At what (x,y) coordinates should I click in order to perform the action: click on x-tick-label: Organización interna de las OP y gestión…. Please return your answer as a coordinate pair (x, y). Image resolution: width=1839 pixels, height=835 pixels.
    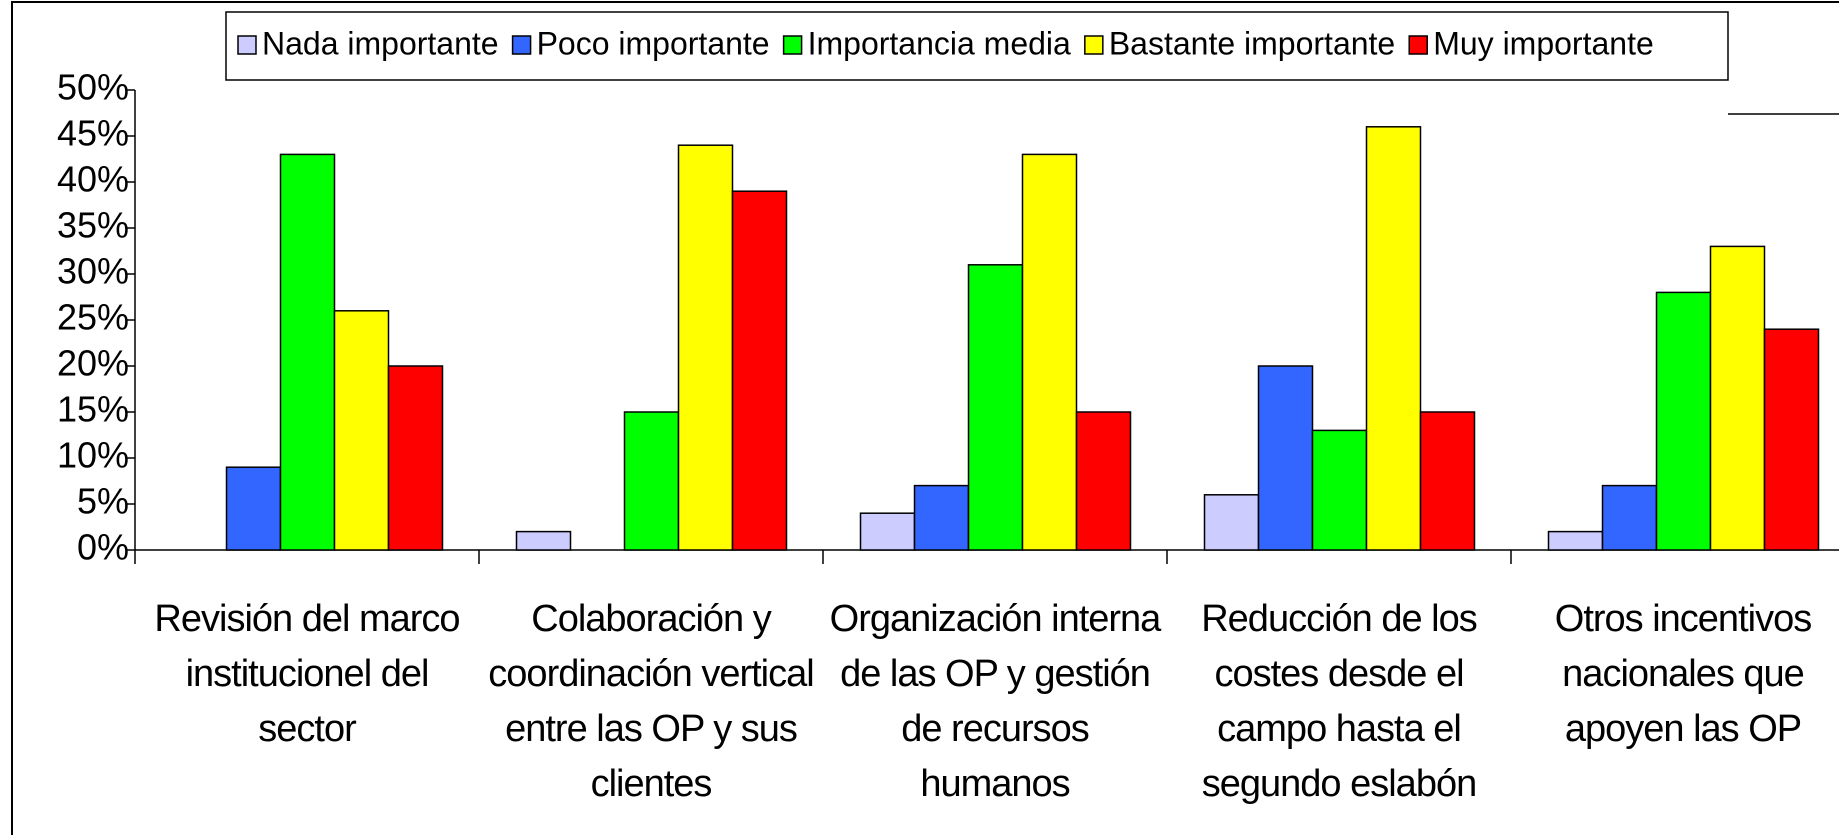
    Looking at the image, I should click on (995, 701).